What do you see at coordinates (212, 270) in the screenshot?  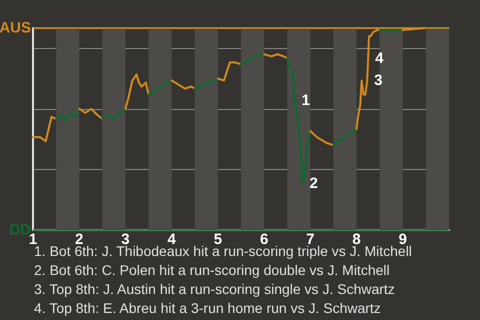 I see `text: 2. Bot 6th: C. Polen hit a run-scoring double vs J. Mitchell` at bounding box center [212, 270].